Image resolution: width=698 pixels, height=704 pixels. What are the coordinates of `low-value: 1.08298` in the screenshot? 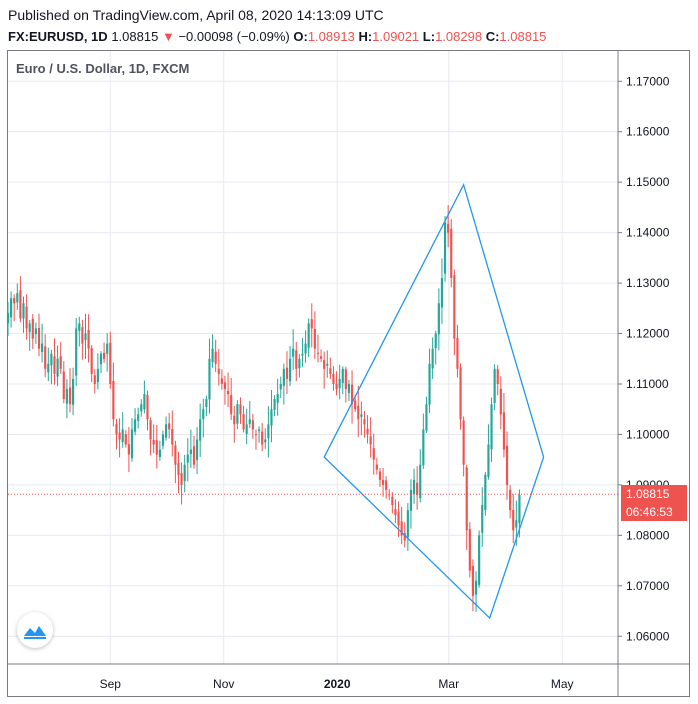 It's located at (459, 36).